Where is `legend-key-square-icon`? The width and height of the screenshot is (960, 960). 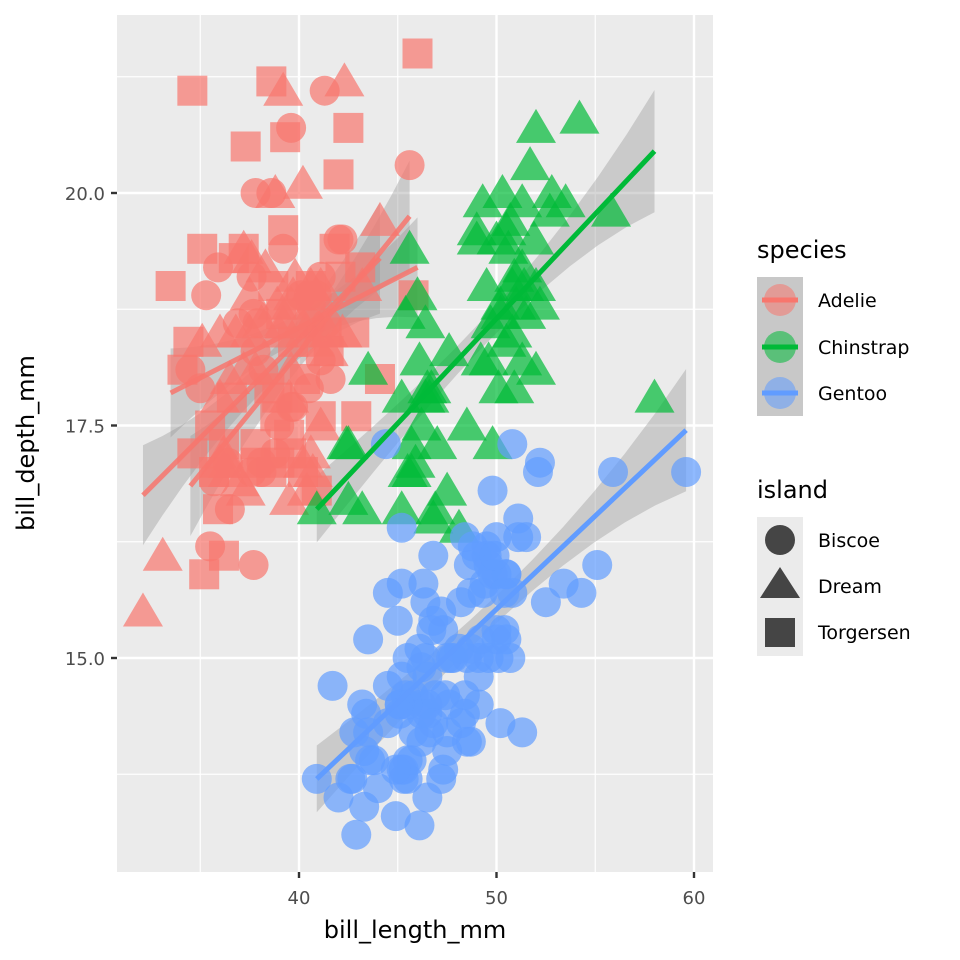 legend-key-square-icon is located at coordinates (780, 632).